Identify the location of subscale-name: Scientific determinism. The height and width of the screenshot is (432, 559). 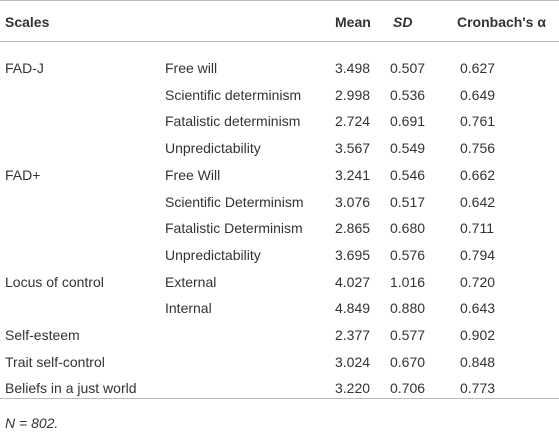
(233, 94).